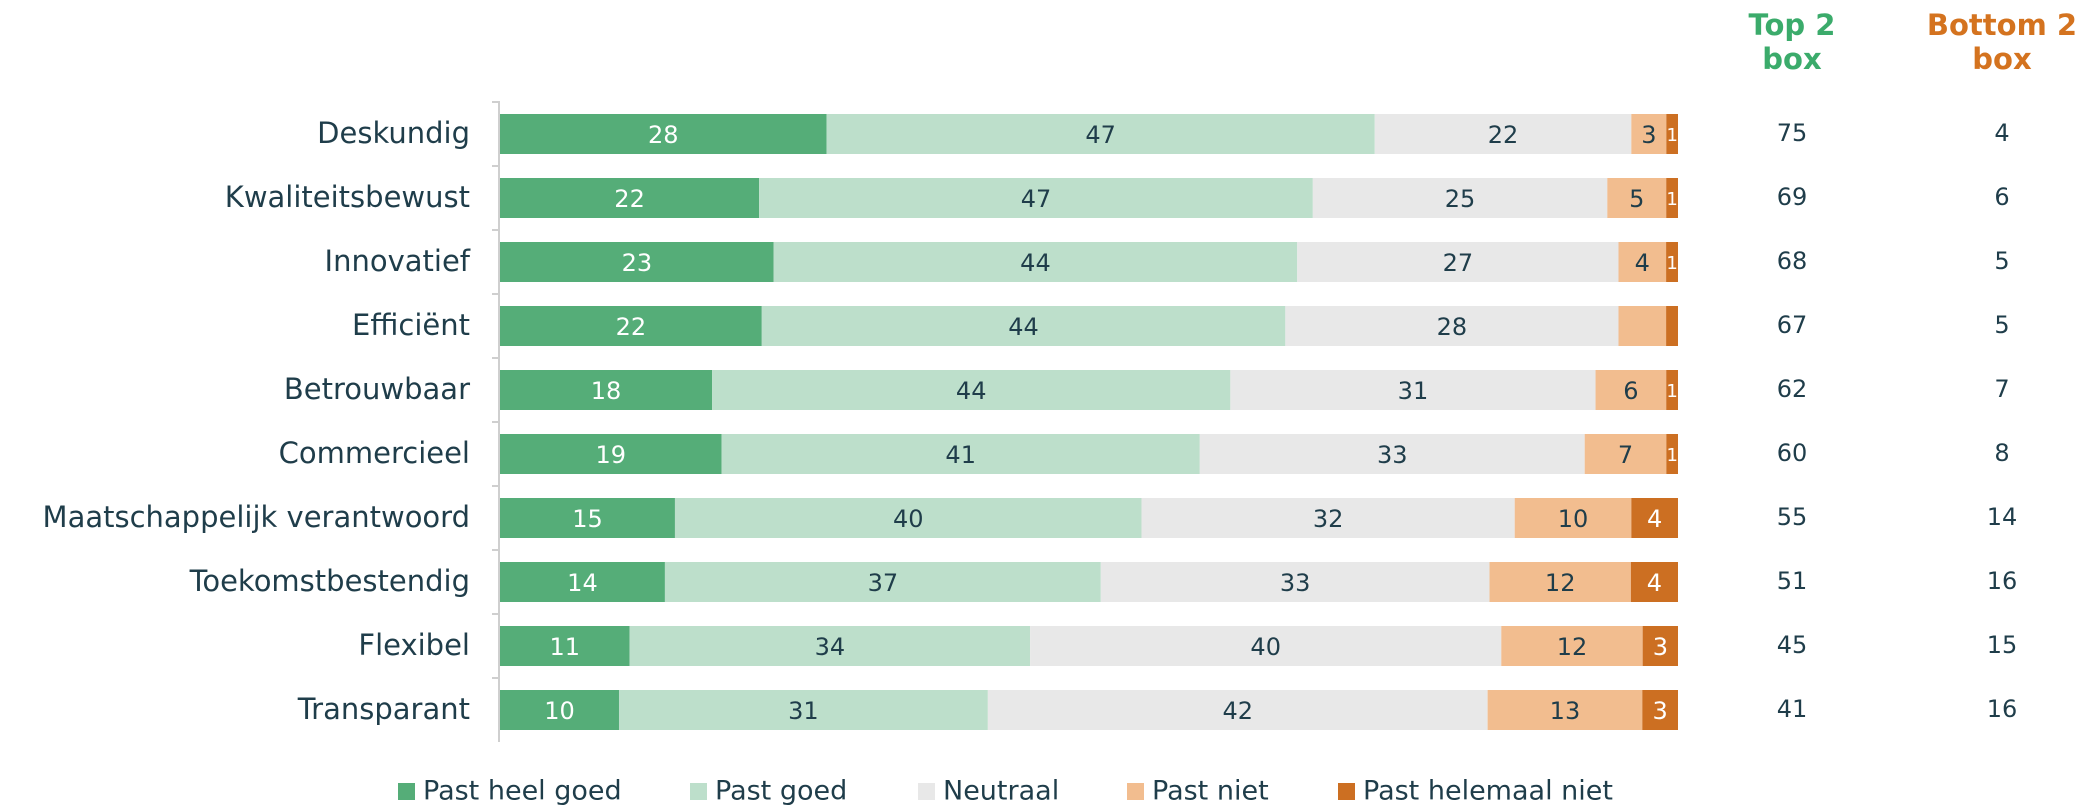  I want to click on bar-segment-maatschappelijk-verantwoord-past-niet, so click(1573, 518).